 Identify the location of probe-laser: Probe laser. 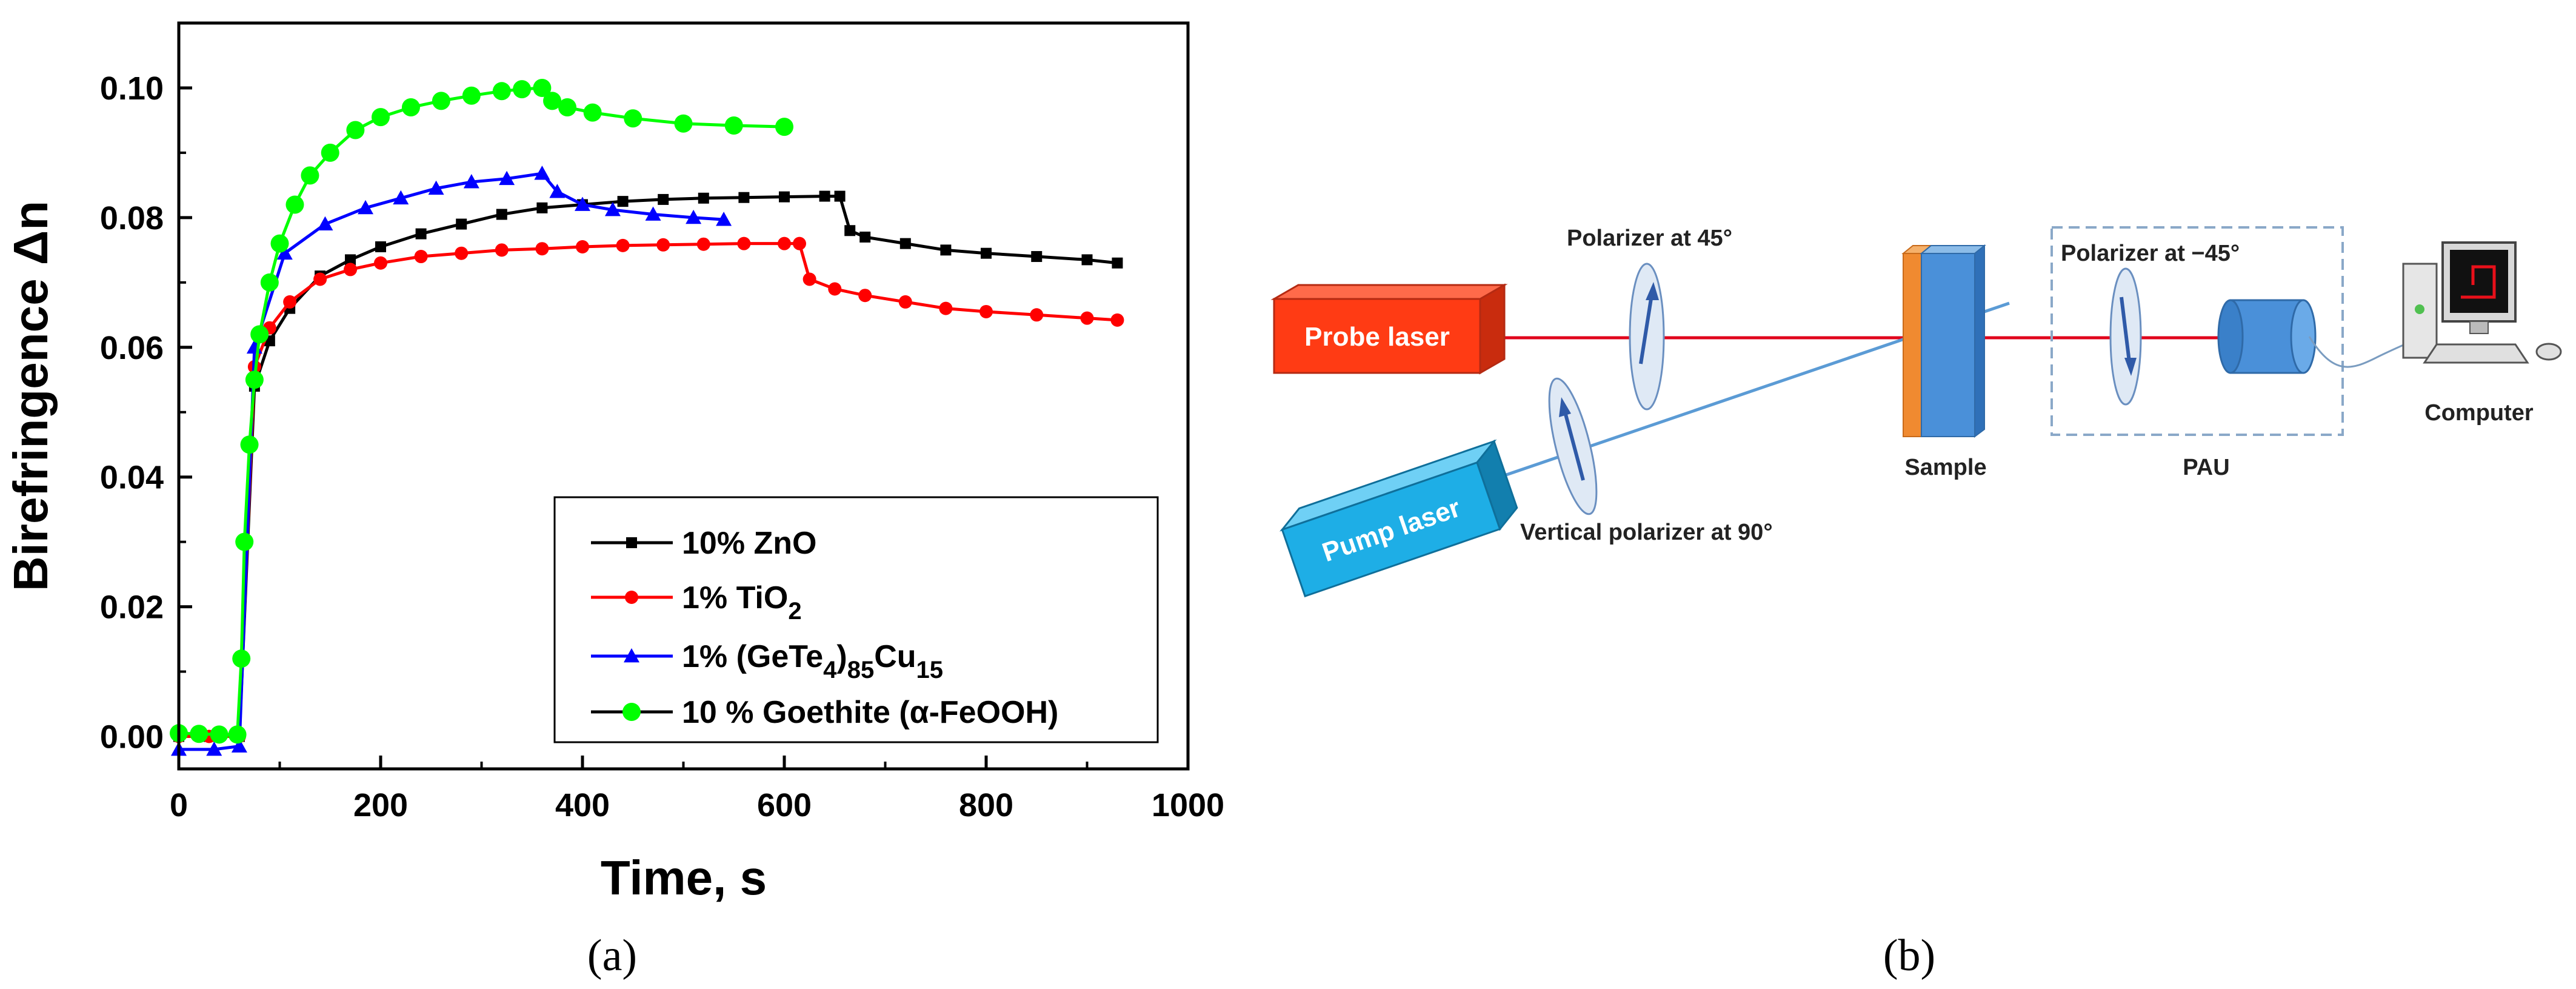
(1389, 329).